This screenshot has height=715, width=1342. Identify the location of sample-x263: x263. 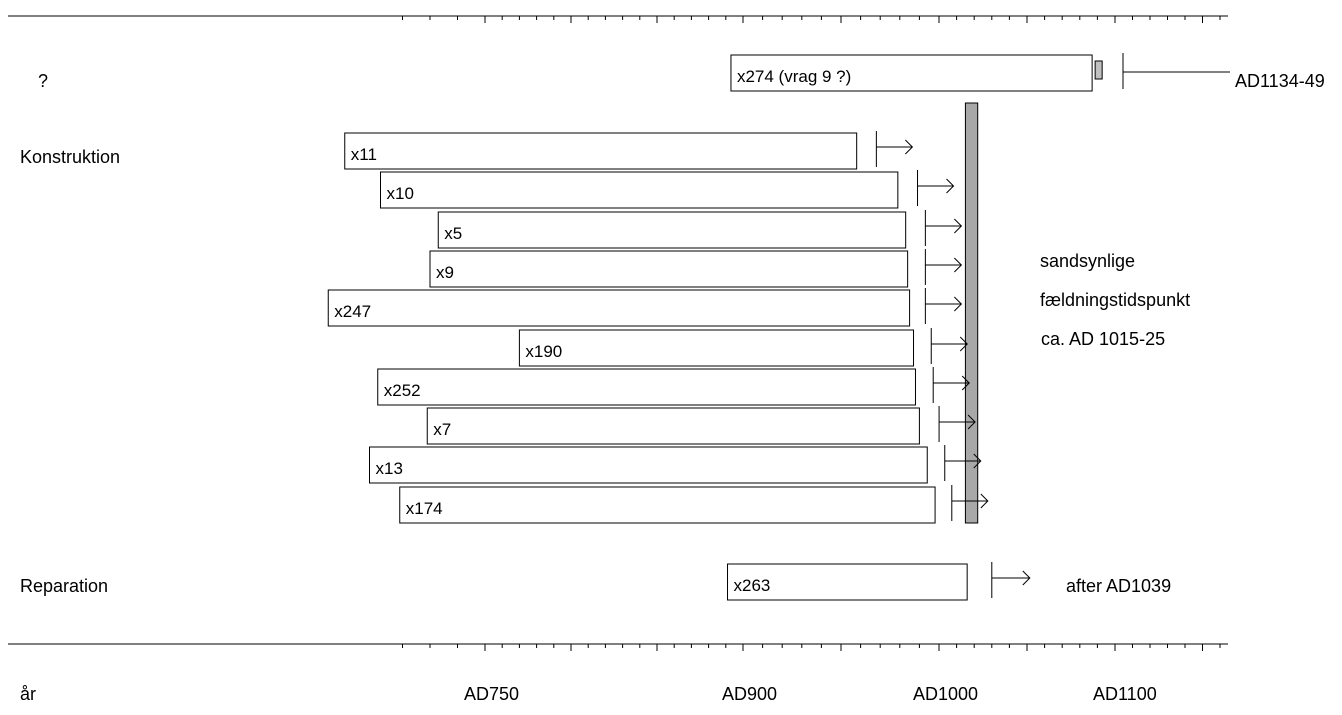
(879, 581).